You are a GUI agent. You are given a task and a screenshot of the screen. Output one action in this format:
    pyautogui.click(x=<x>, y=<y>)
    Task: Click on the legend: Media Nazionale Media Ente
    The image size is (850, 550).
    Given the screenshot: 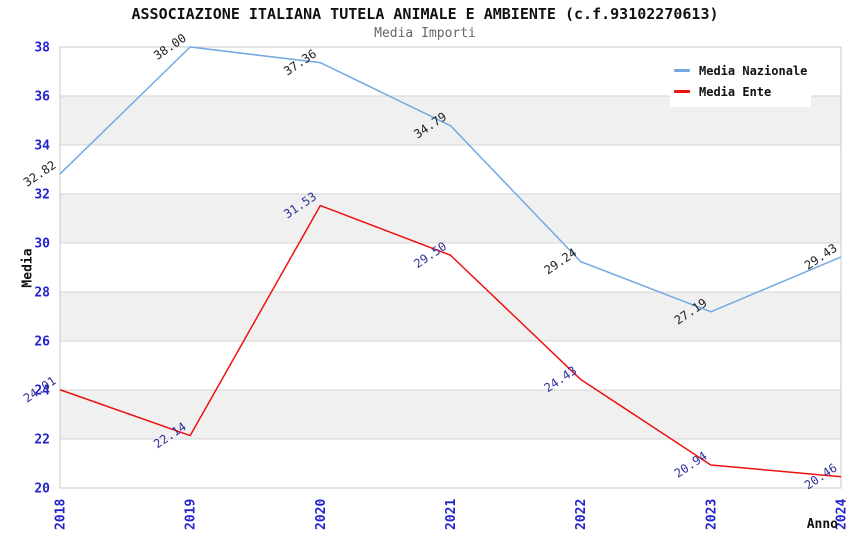 What is the action you would take?
    pyautogui.click(x=740, y=81)
    